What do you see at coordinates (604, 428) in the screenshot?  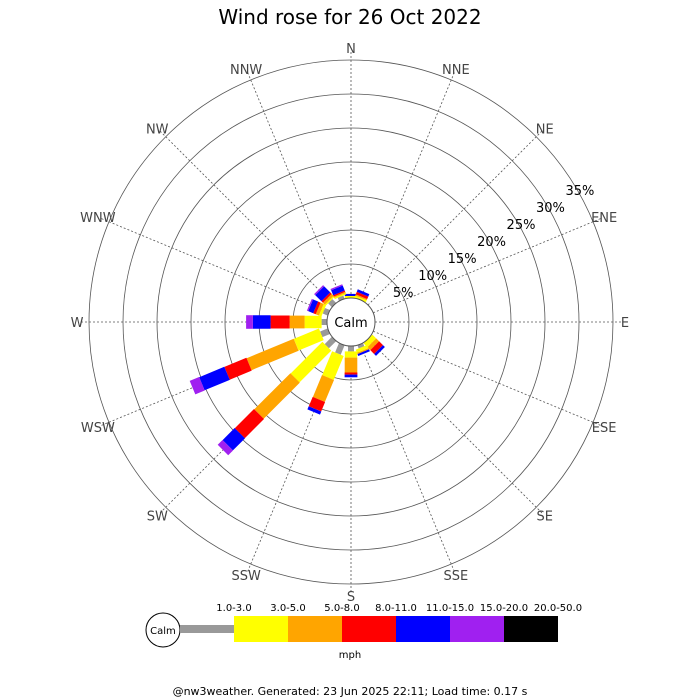 I see `direction-label: ESE` at bounding box center [604, 428].